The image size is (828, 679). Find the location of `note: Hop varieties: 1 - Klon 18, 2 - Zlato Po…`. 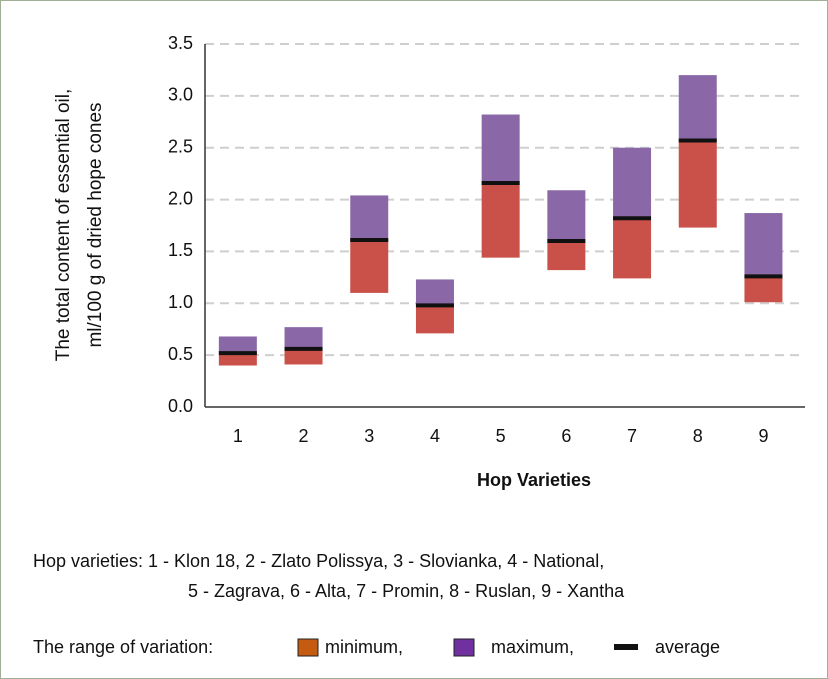

note: Hop varieties: 1 - Klon 18, 2 - Zlato Po… is located at coordinates (318, 561).